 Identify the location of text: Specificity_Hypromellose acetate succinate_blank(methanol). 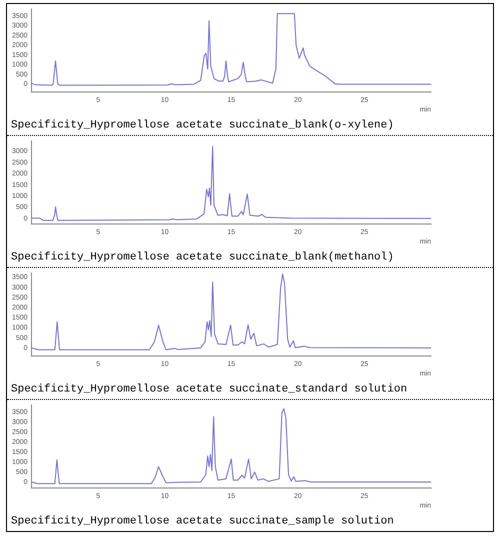
(202, 257).